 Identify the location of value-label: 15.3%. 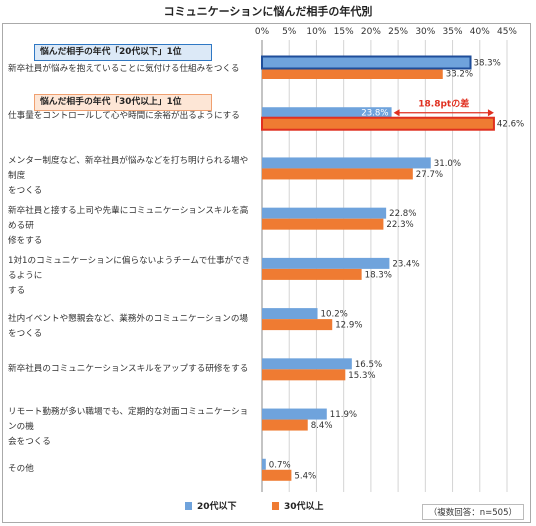
(361, 376).